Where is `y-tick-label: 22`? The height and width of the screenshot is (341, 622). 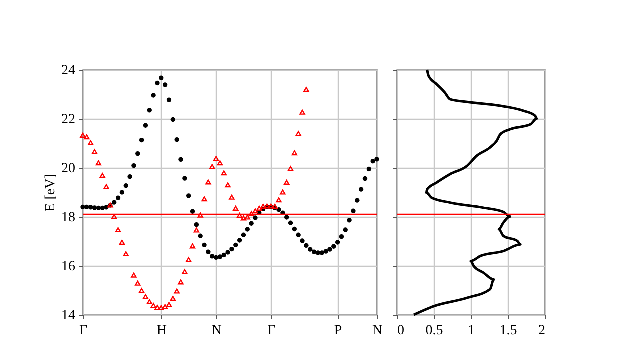 y-tick-label: 22 is located at coordinates (69, 120).